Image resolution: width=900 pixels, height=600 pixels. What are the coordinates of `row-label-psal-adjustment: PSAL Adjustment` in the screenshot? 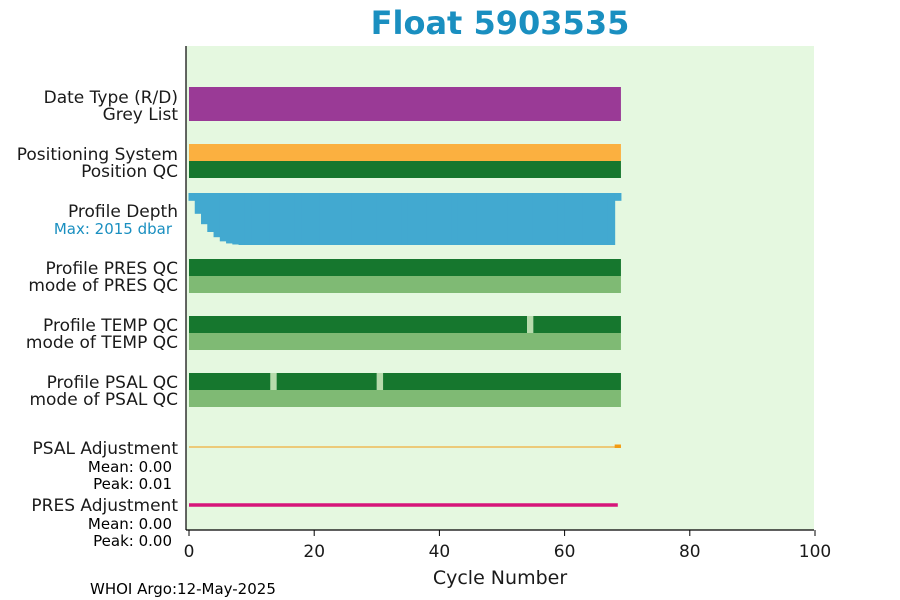 It's located at (106, 449).